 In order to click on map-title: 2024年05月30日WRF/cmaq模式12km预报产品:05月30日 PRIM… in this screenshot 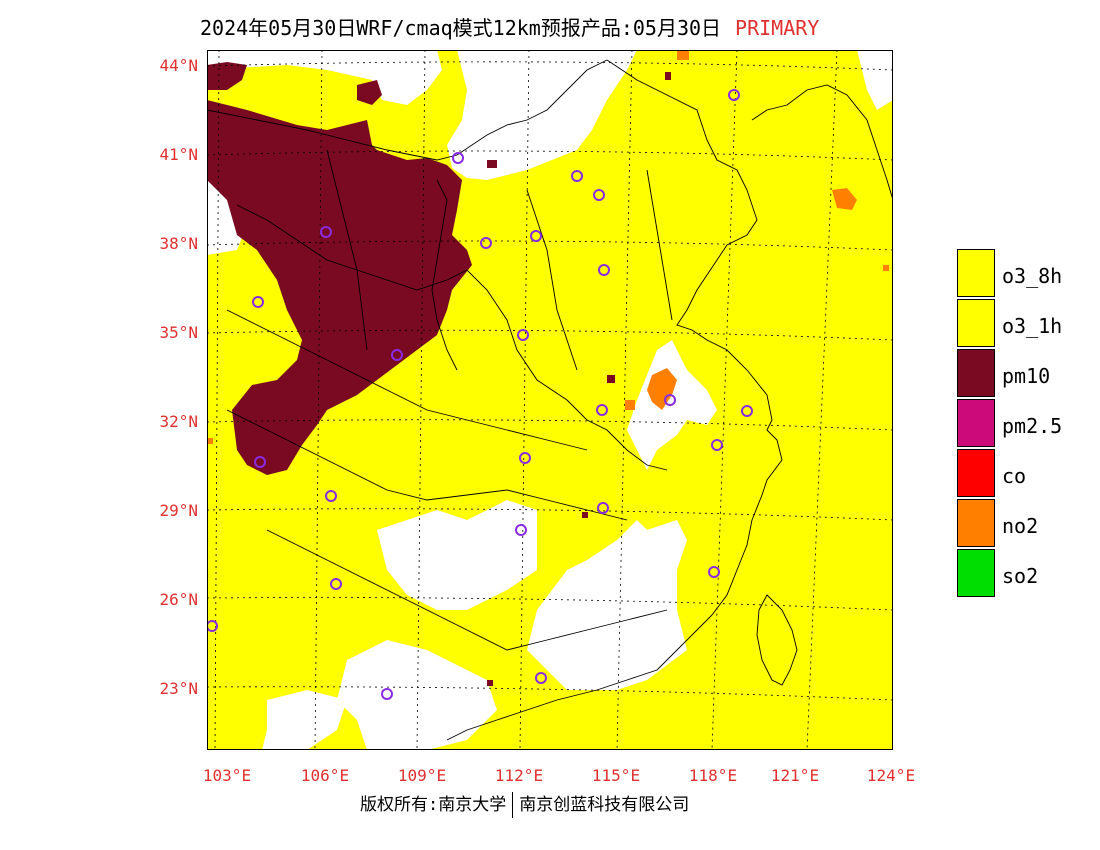, I will do `click(509, 26)`.